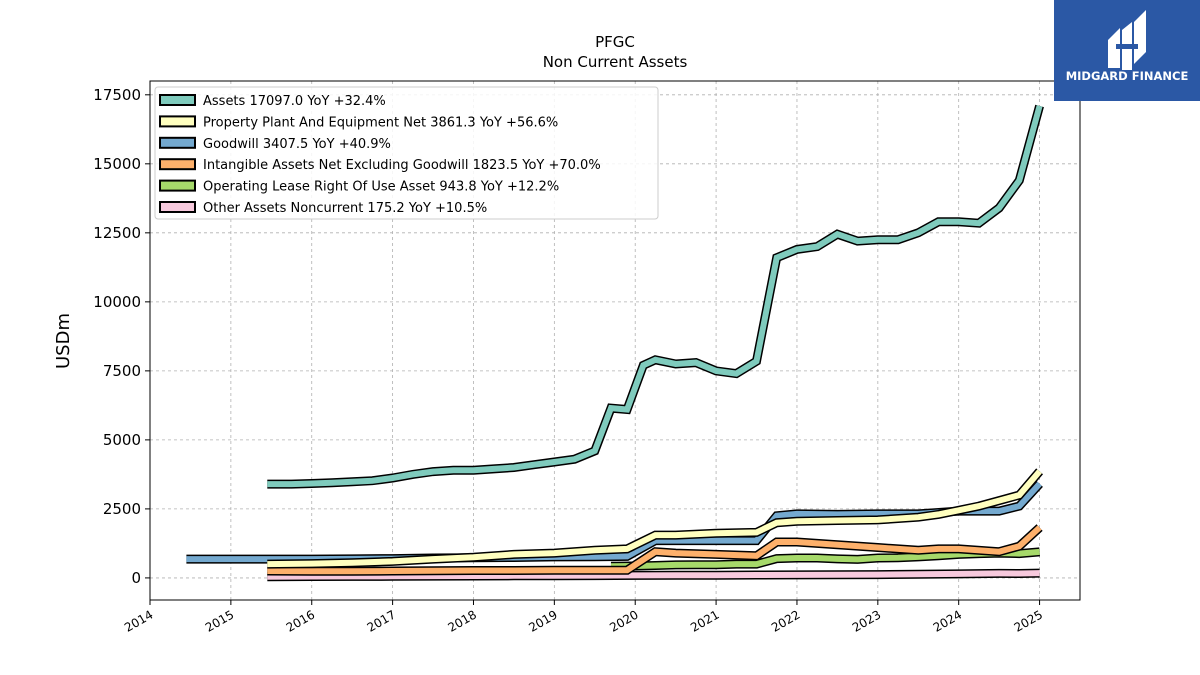 This screenshot has height=675, width=1200. Describe the element at coordinates (117, 302) in the screenshot. I see `y-tick-label: 10000` at that location.